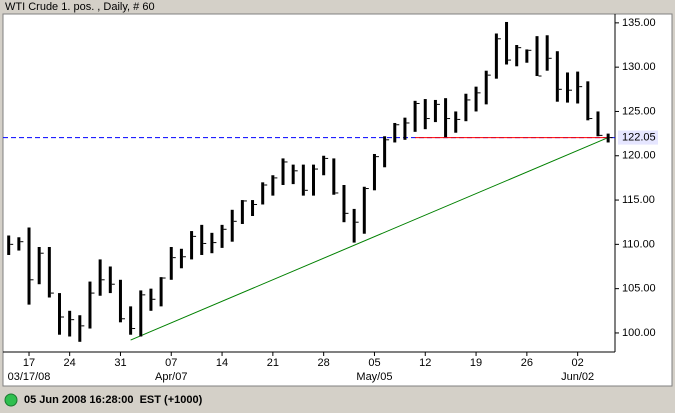 The image size is (675, 413). I want to click on x-tick-label: 05, so click(374, 363).